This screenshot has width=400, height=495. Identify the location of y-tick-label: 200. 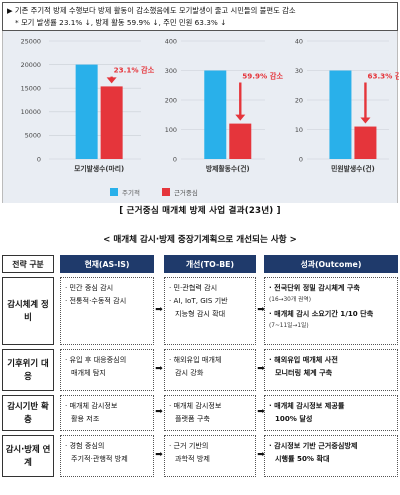
(171, 100).